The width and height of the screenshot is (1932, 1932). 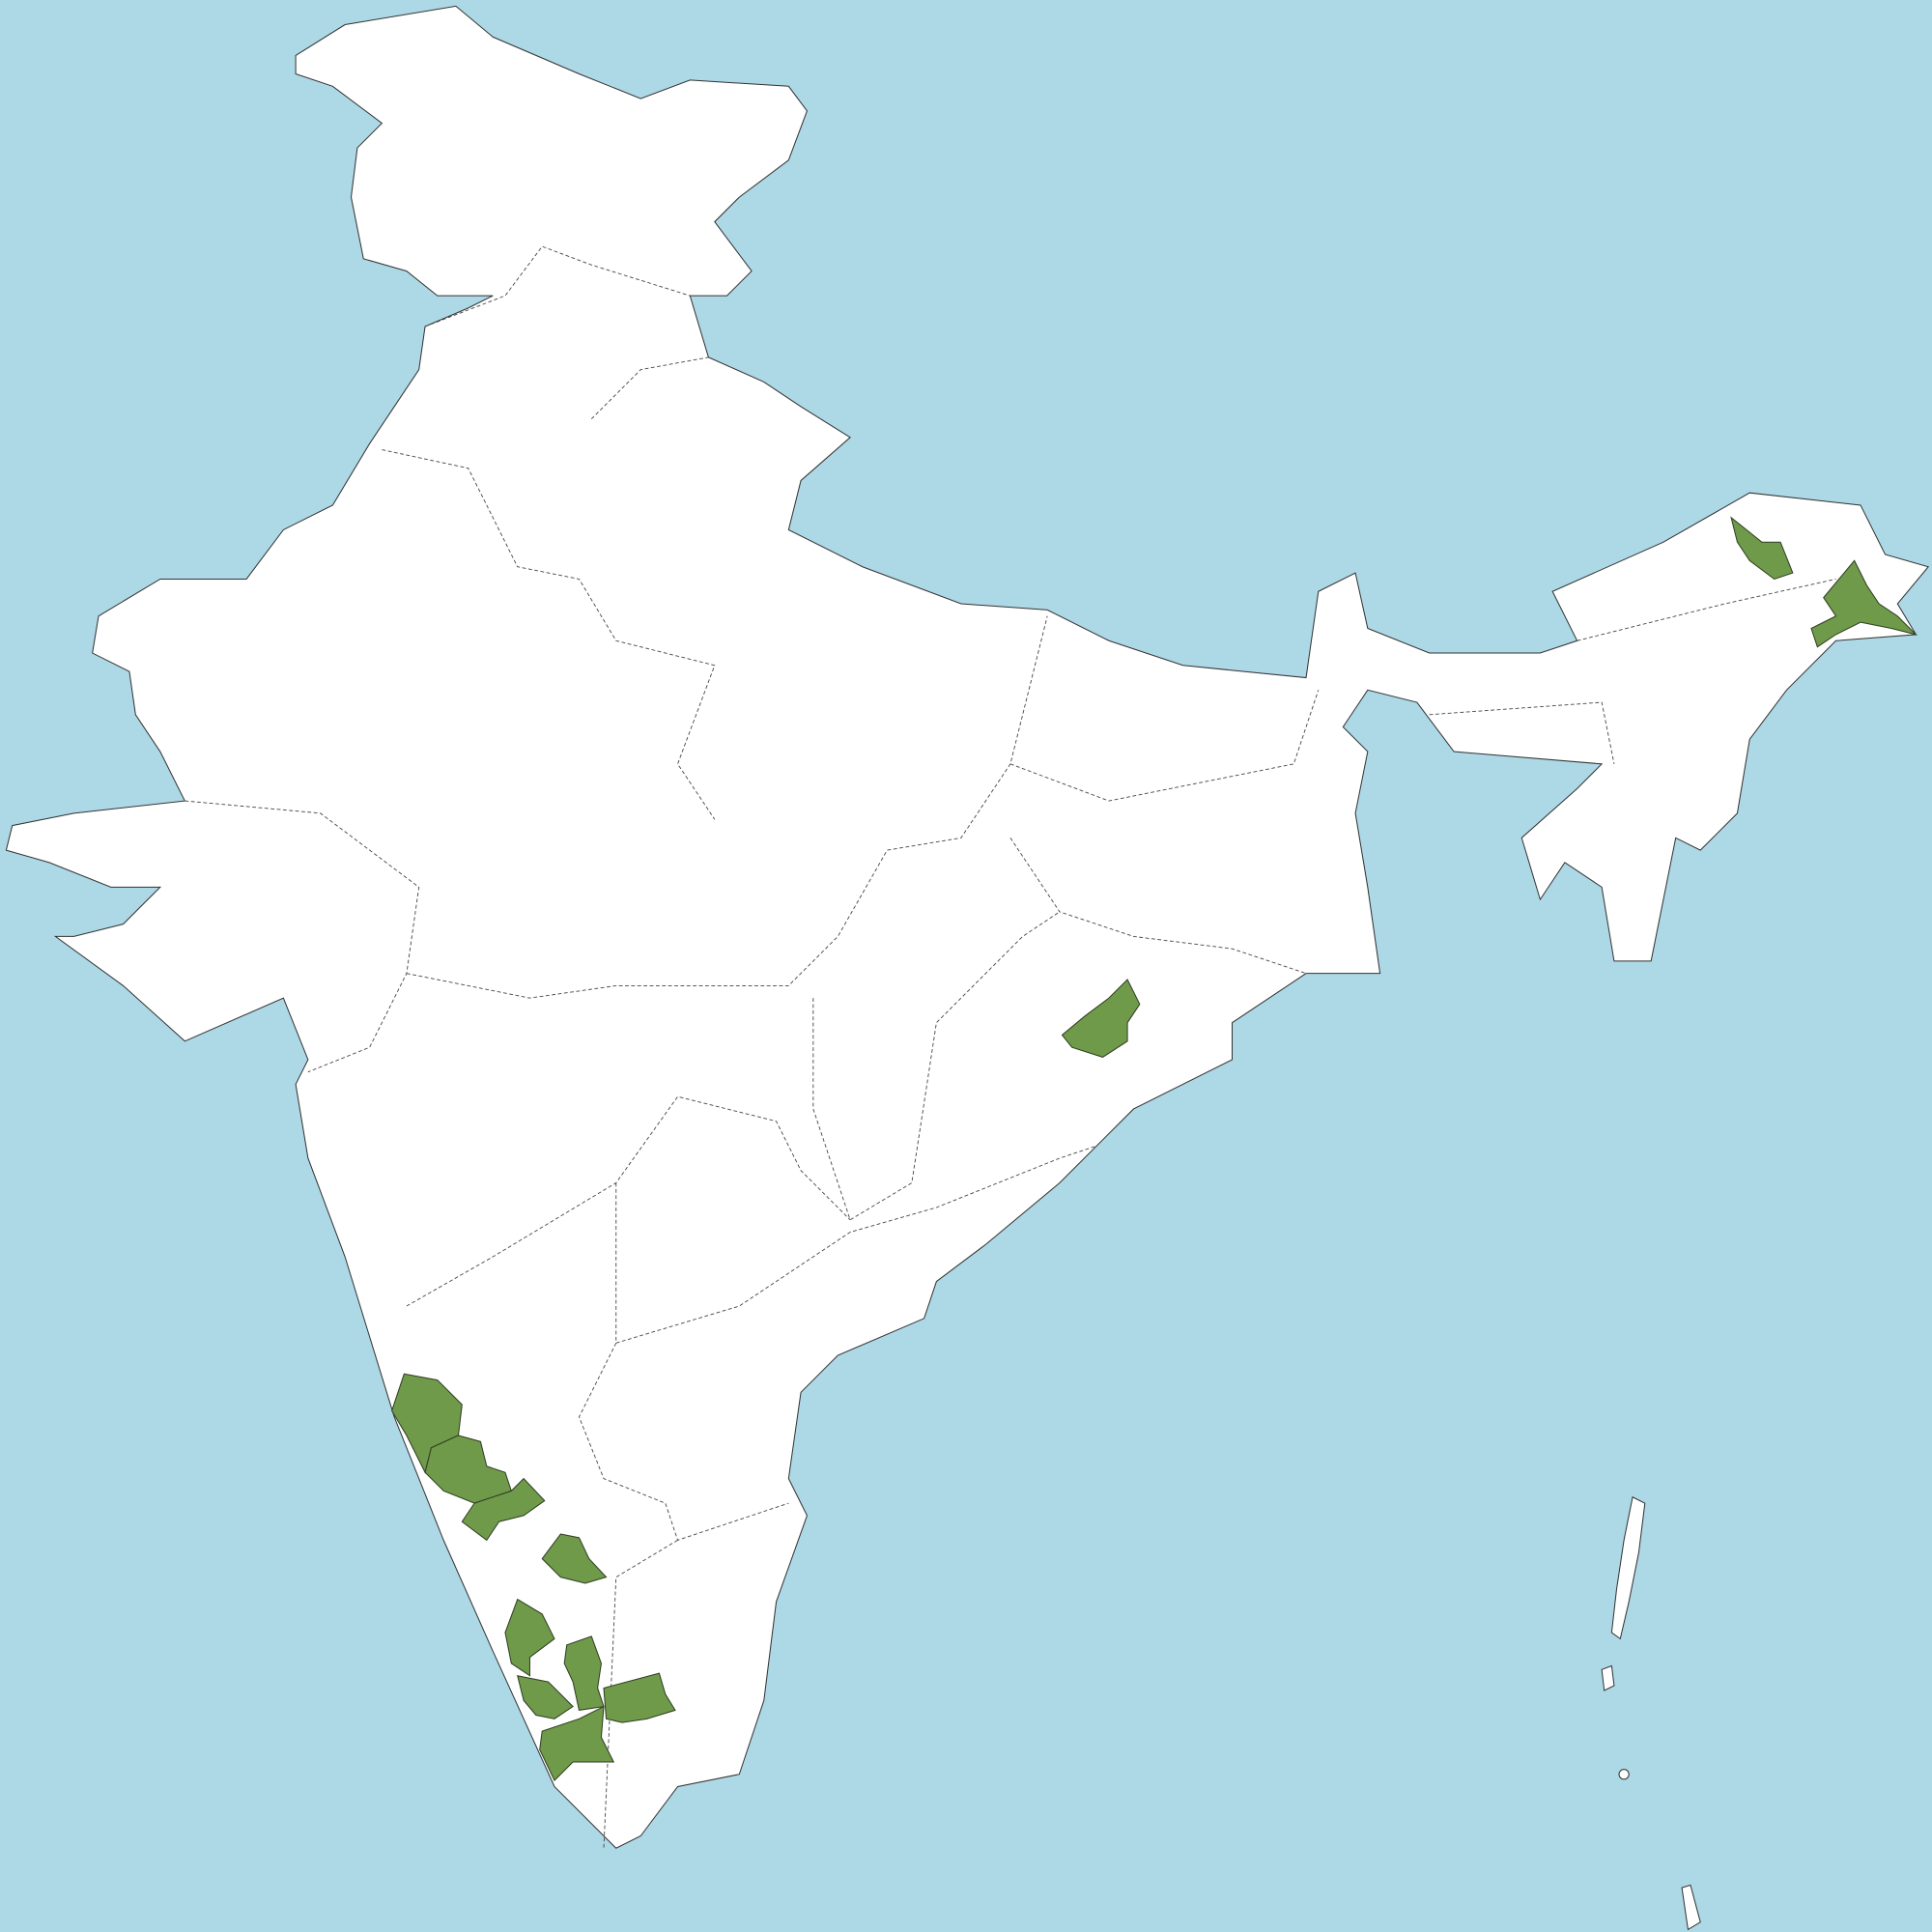 What do you see at coordinates (1628, 1567) in the screenshot?
I see `andaman-islands` at bounding box center [1628, 1567].